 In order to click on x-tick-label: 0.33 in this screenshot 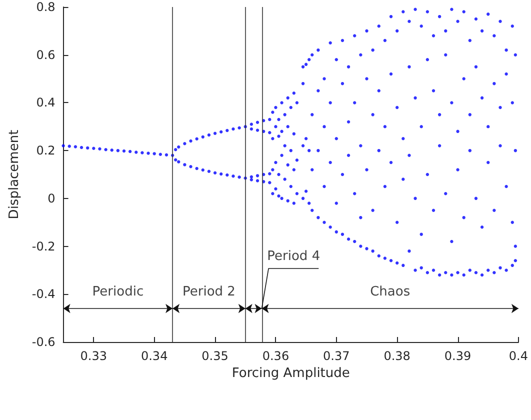, I will do `click(94, 356)`.